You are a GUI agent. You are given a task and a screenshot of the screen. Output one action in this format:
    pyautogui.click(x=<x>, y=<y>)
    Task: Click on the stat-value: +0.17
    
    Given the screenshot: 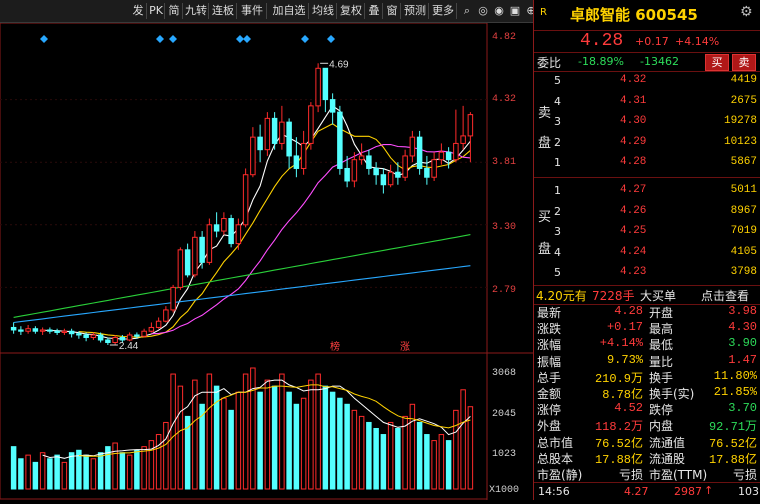 What is the action you would take?
    pyautogui.click(x=624, y=327)
    